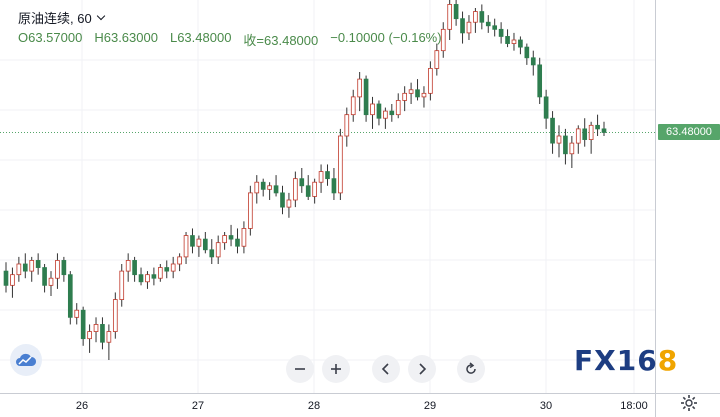  I want to click on cloud-button, so click(26, 360).